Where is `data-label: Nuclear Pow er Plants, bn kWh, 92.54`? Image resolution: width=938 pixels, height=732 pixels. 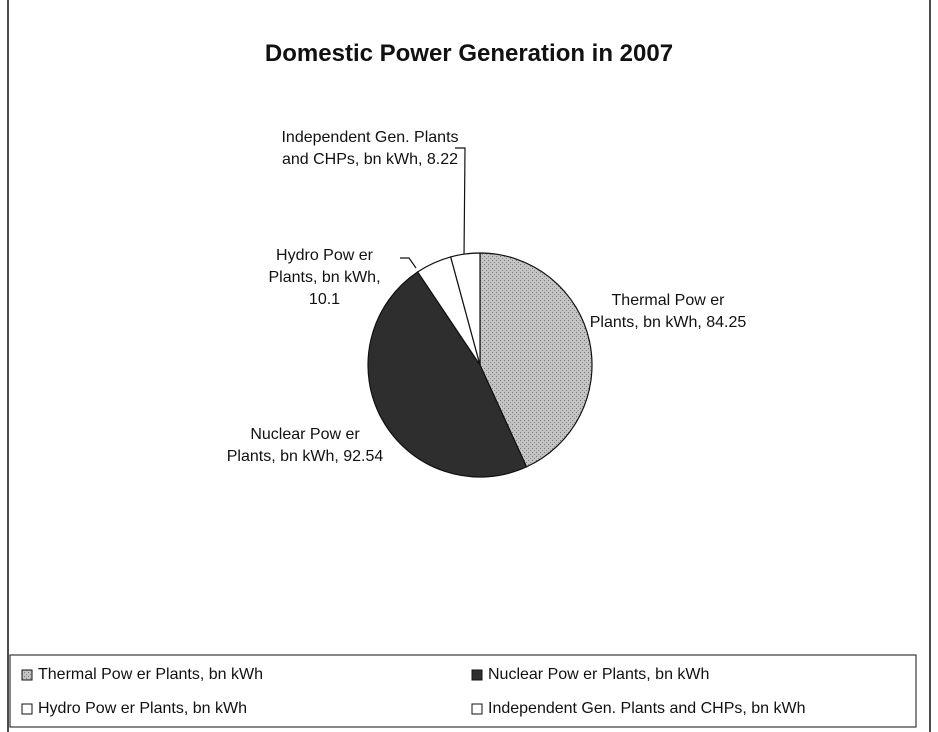
data-label: Nuclear Pow er Plants, bn kWh, 92.54 is located at coordinates (305, 445).